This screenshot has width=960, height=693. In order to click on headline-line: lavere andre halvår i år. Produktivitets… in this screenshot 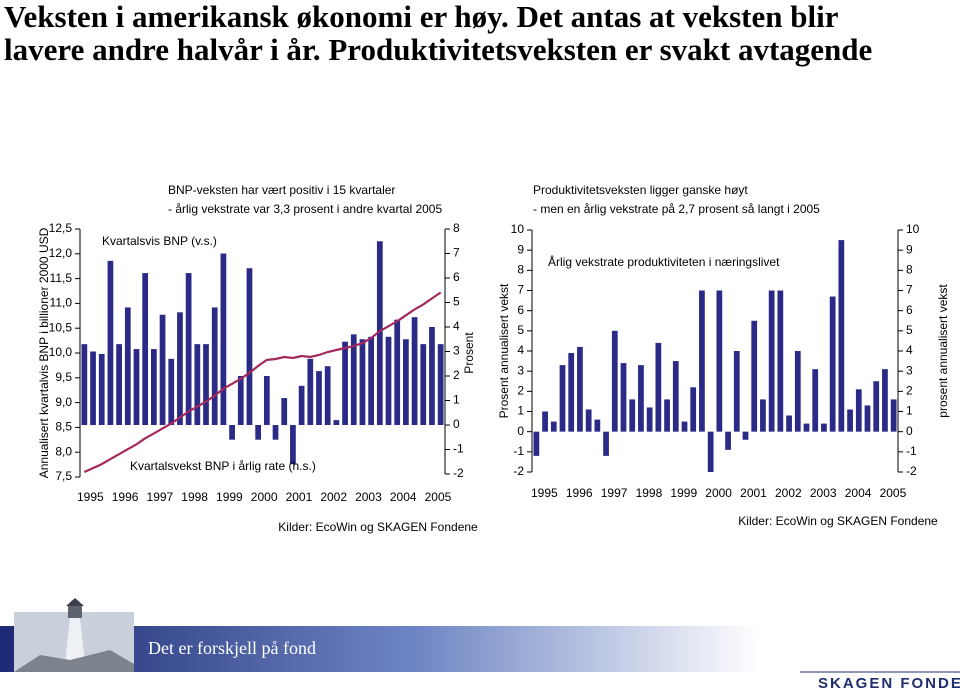, I will do `click(438, 49)`.